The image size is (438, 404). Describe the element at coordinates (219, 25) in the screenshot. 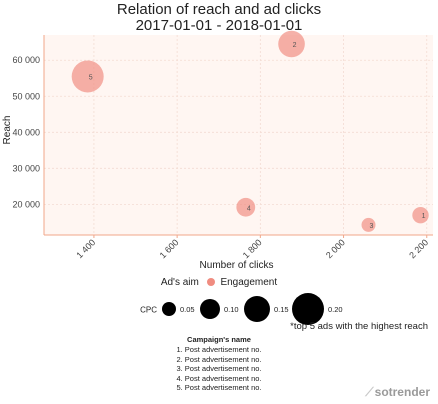

I see `date-range: 2017-01-01 - 2018-01-01` at that location.